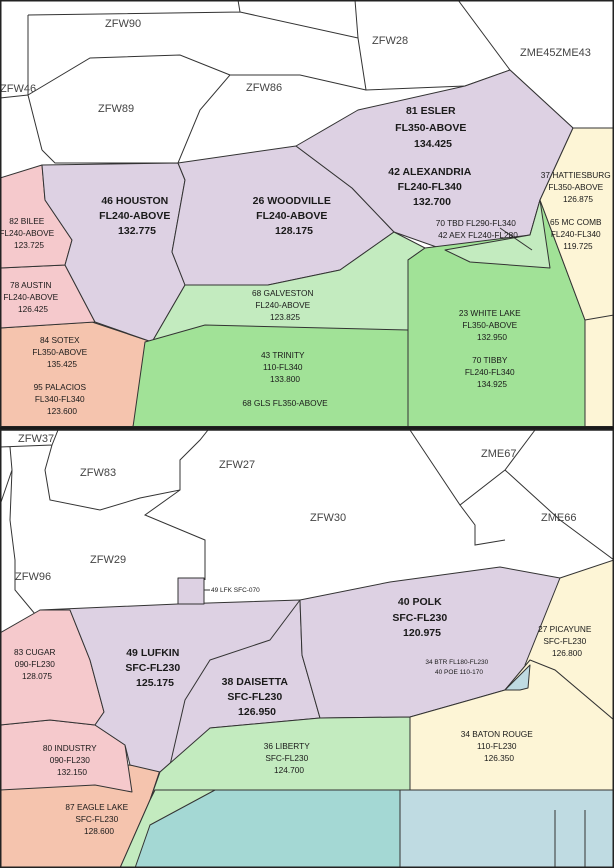 Image resolution: width=614 pixels, height=868 pixels. I want to click on label-liberty: 36 LIBERTY SFC-FL230 124.700, so click(289, 755).